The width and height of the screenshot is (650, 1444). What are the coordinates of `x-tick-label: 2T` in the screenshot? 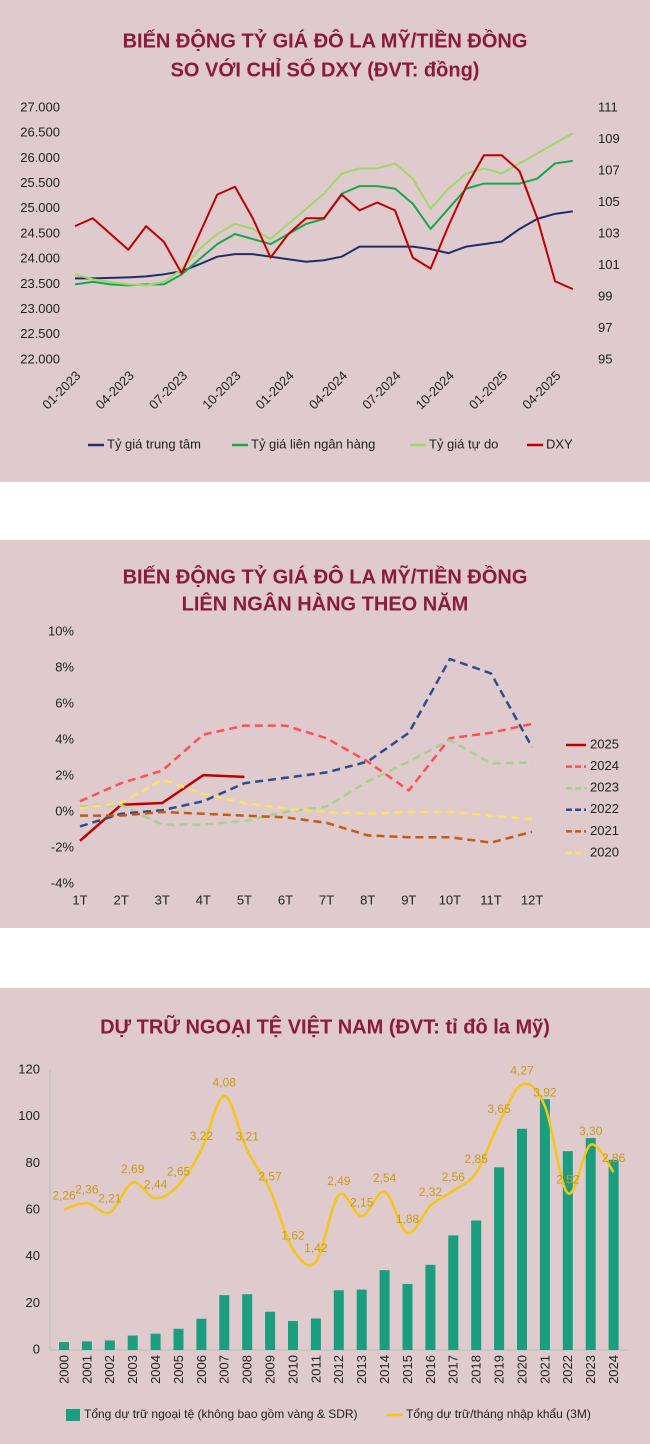 It's located at (121, 899).